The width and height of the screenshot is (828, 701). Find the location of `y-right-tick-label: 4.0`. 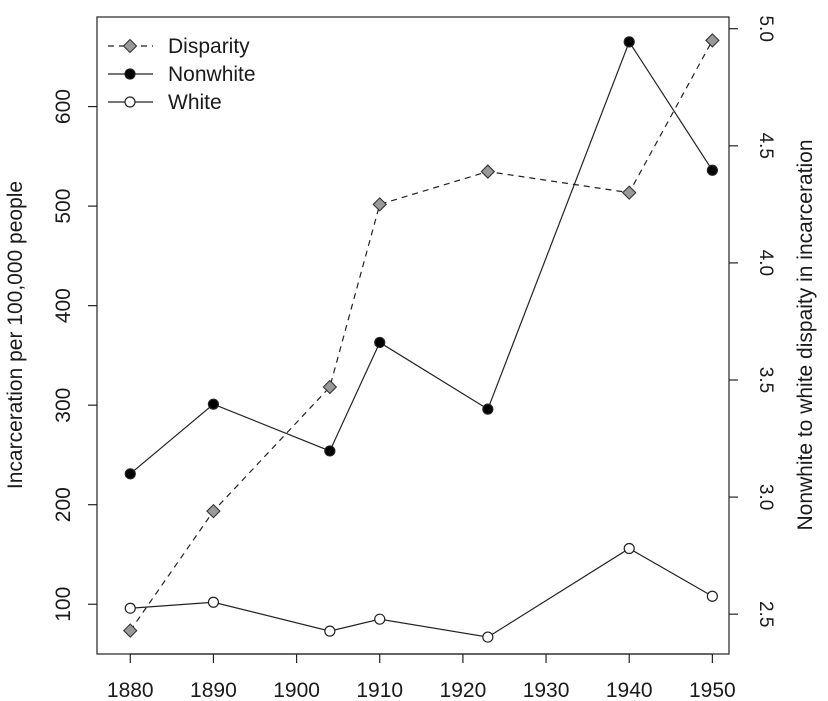

y-right-tick-label: 4.0 is located at coordinates (765, 263).